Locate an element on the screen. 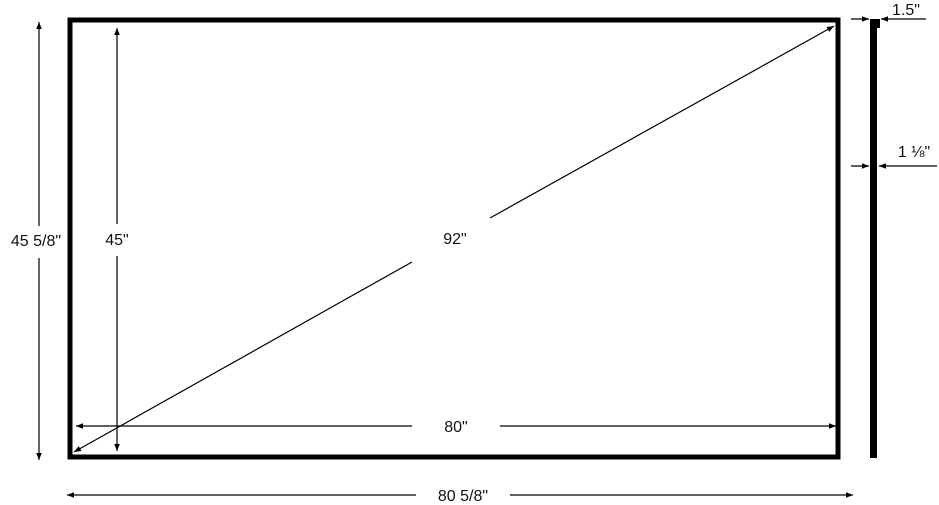  diagonal-label: 92" is located at coordinates (454, 239).